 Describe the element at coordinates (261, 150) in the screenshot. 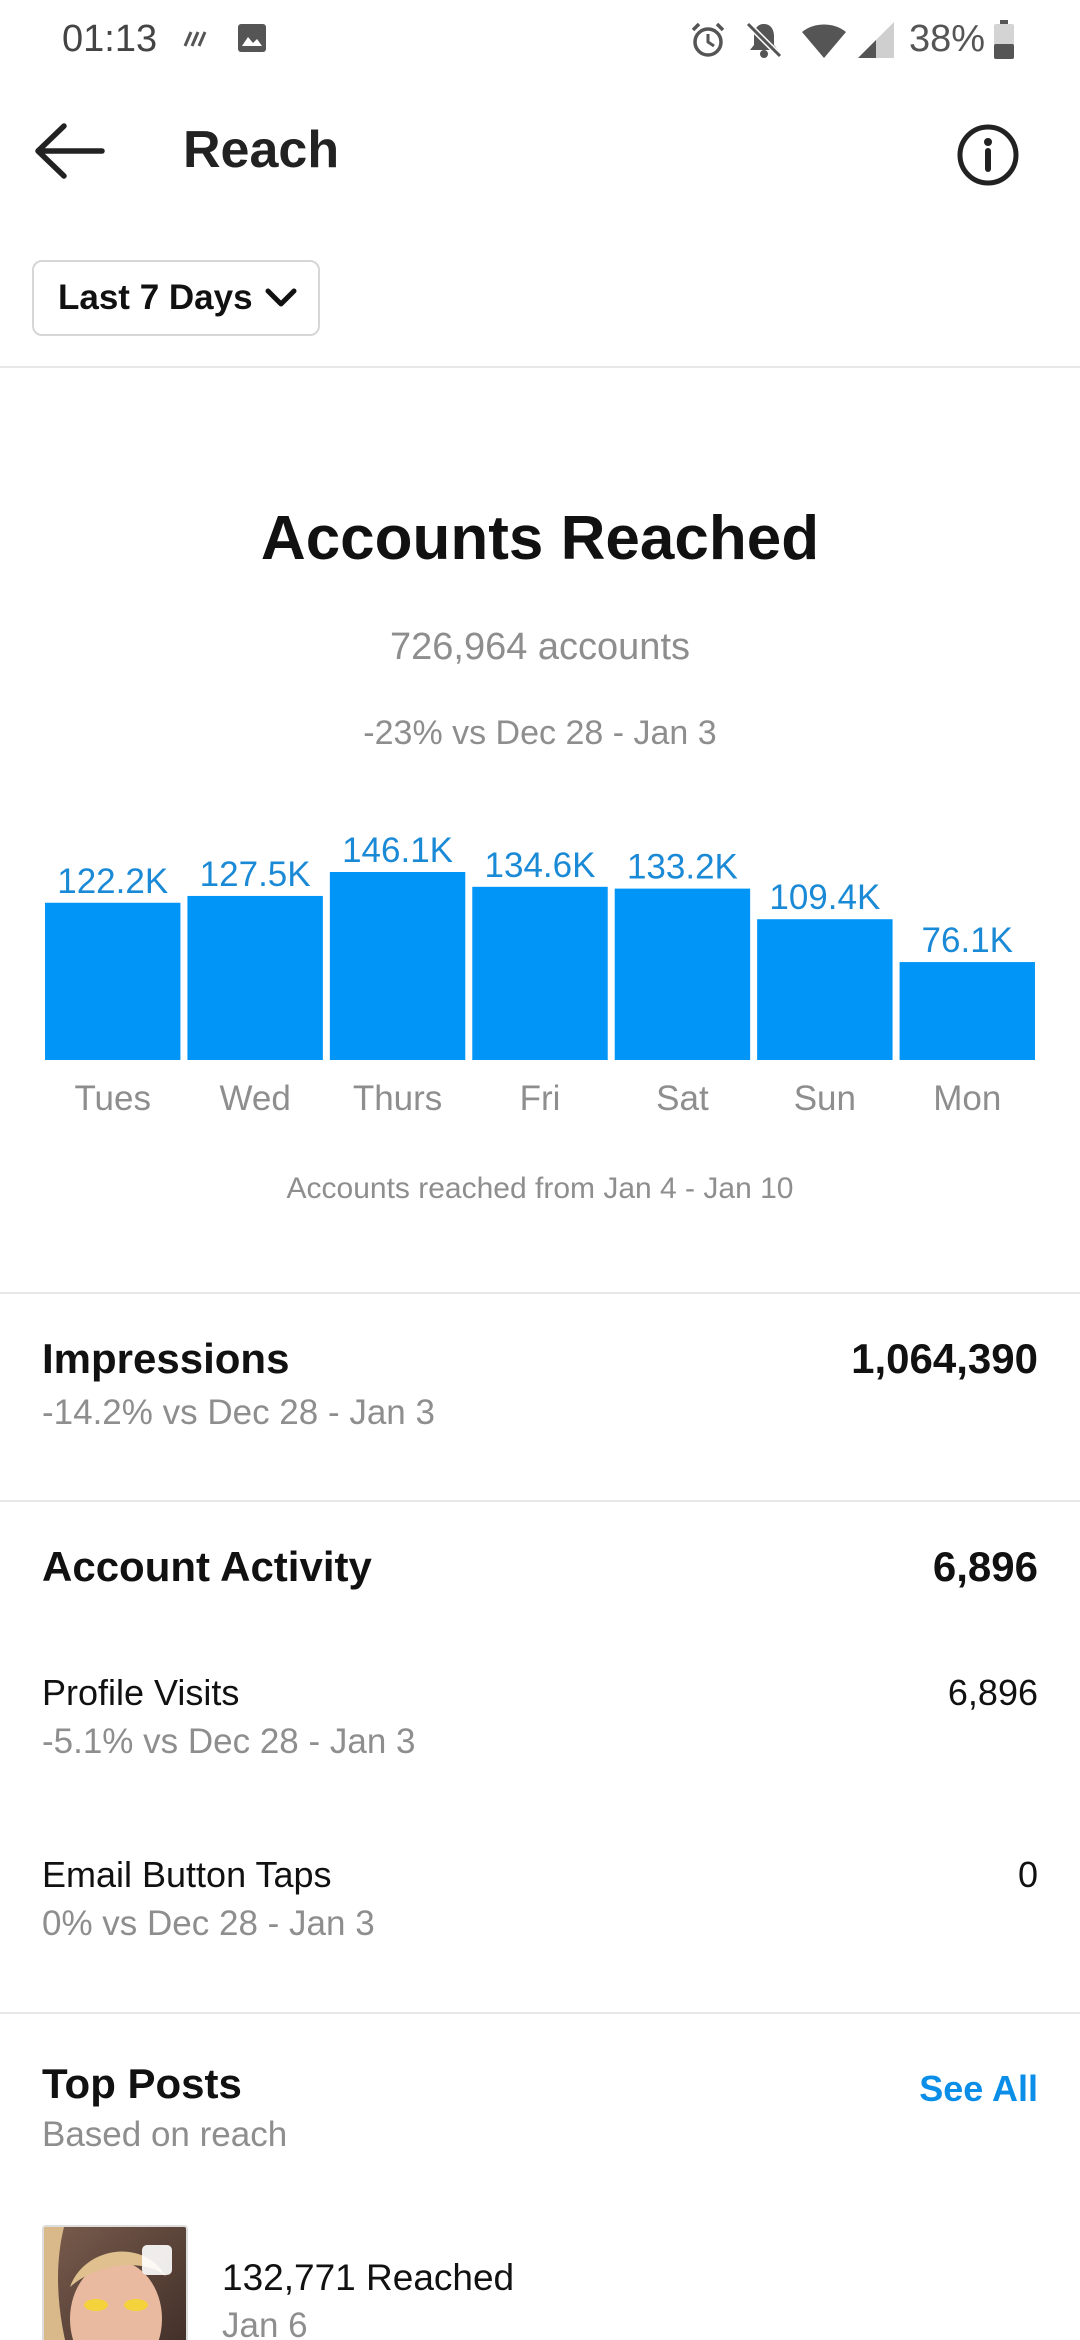

I see `page-title: Reach` at that location.